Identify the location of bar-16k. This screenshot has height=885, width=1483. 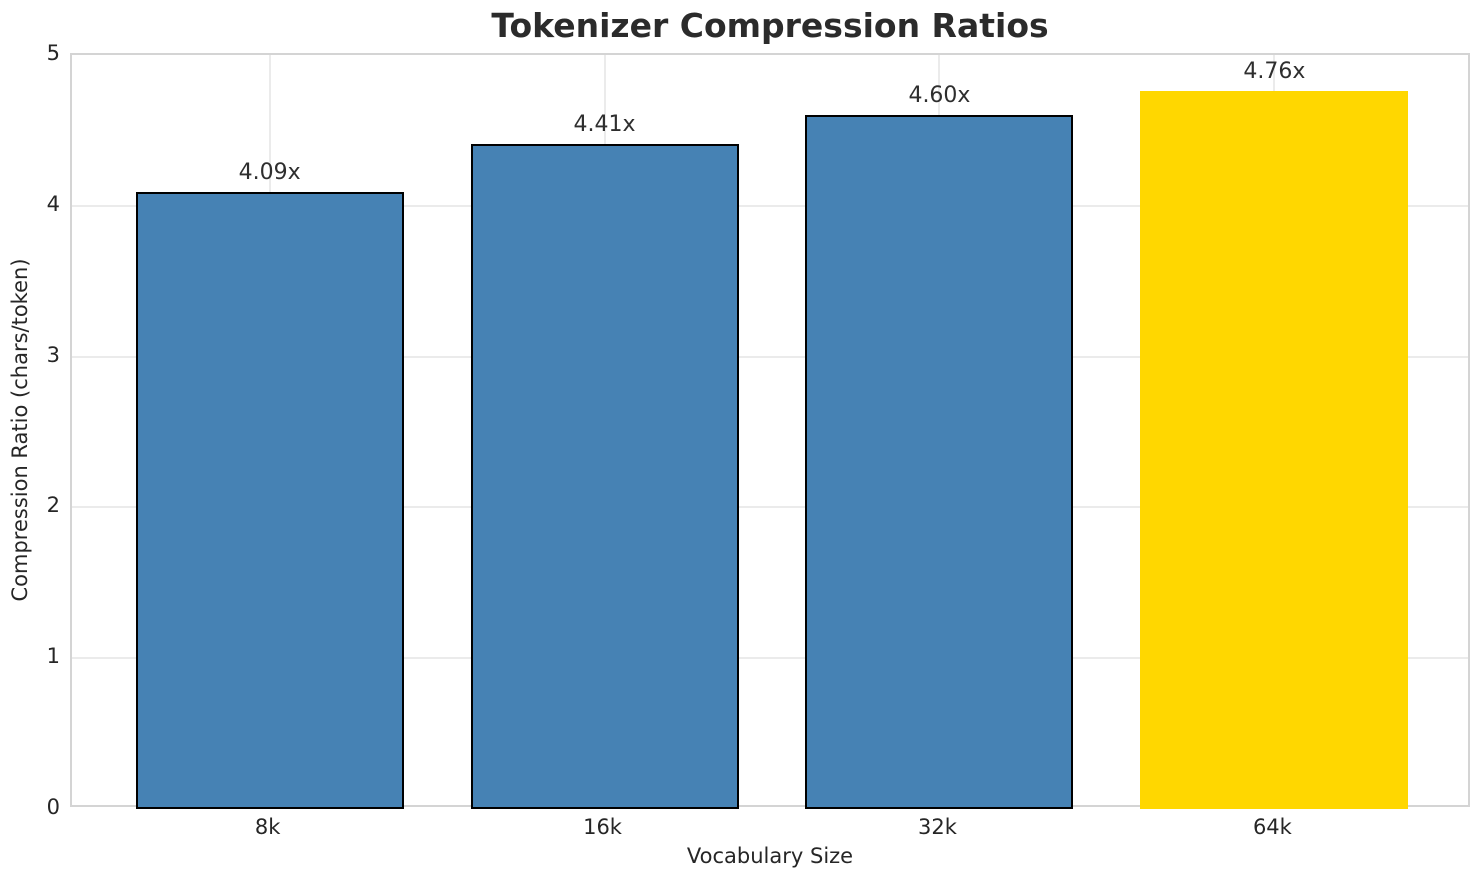
(604, 476).